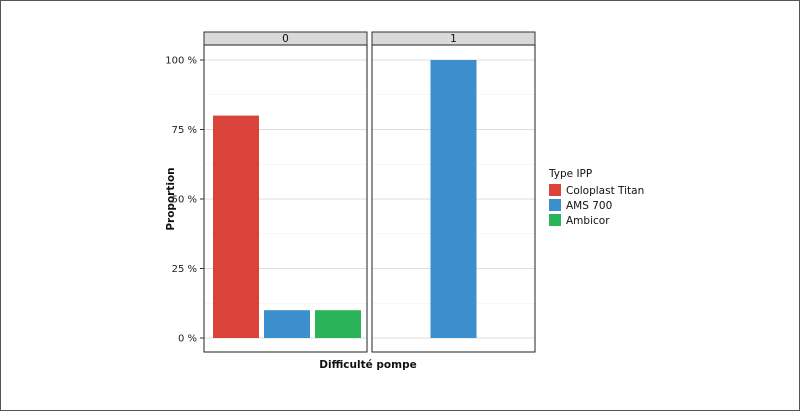 Image resolution: width=800 pixels, height=415 pixels. I want to click on legend-item-label: Coloplast Titan, so click(605, 191).